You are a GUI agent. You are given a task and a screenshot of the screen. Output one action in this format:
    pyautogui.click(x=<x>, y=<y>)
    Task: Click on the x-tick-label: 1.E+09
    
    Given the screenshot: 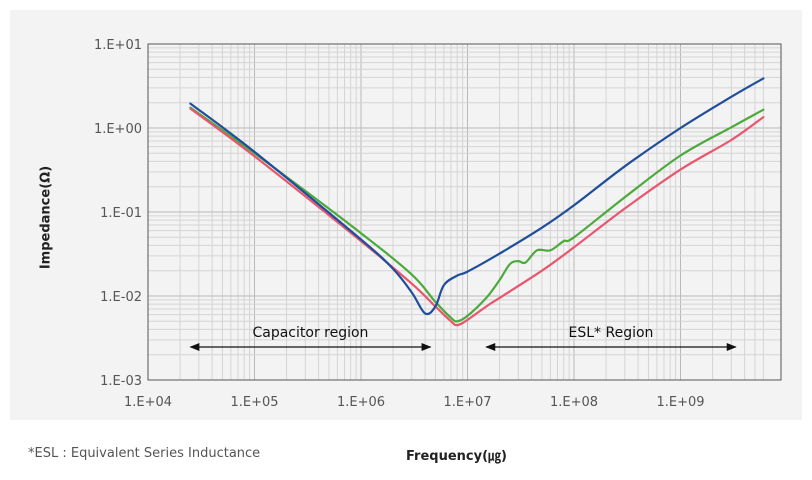 What is the action you would take?
    pyautogui.click(x=680, y=402)
    